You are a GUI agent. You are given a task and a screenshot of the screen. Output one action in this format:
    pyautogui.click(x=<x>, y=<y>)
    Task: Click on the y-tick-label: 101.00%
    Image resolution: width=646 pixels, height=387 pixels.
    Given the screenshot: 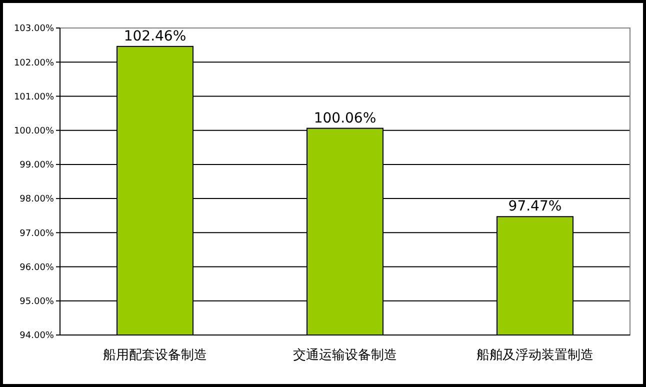 What is the action you would take?
    pyautogui.click(x=34, y=97)
    